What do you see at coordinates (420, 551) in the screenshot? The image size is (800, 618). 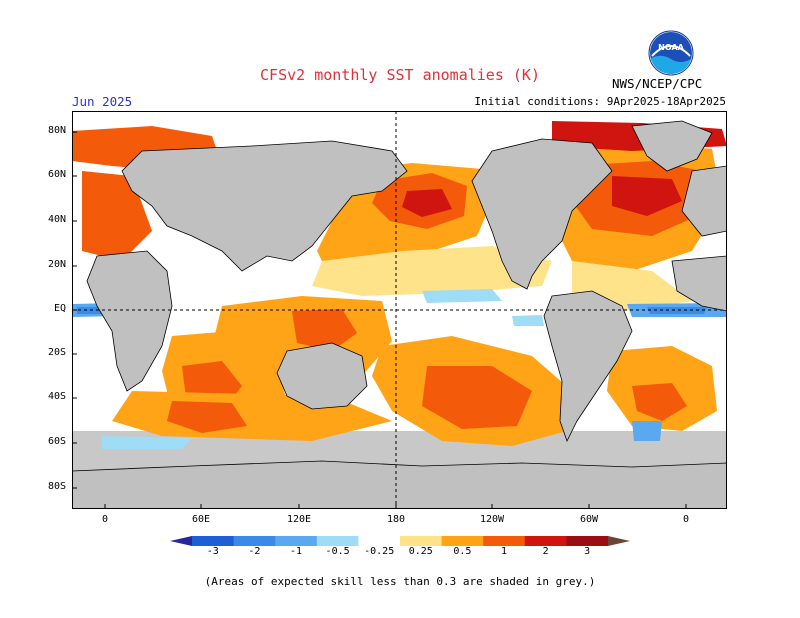 I see `colorbar-label: 0.25` at bounding box center [420, 551].